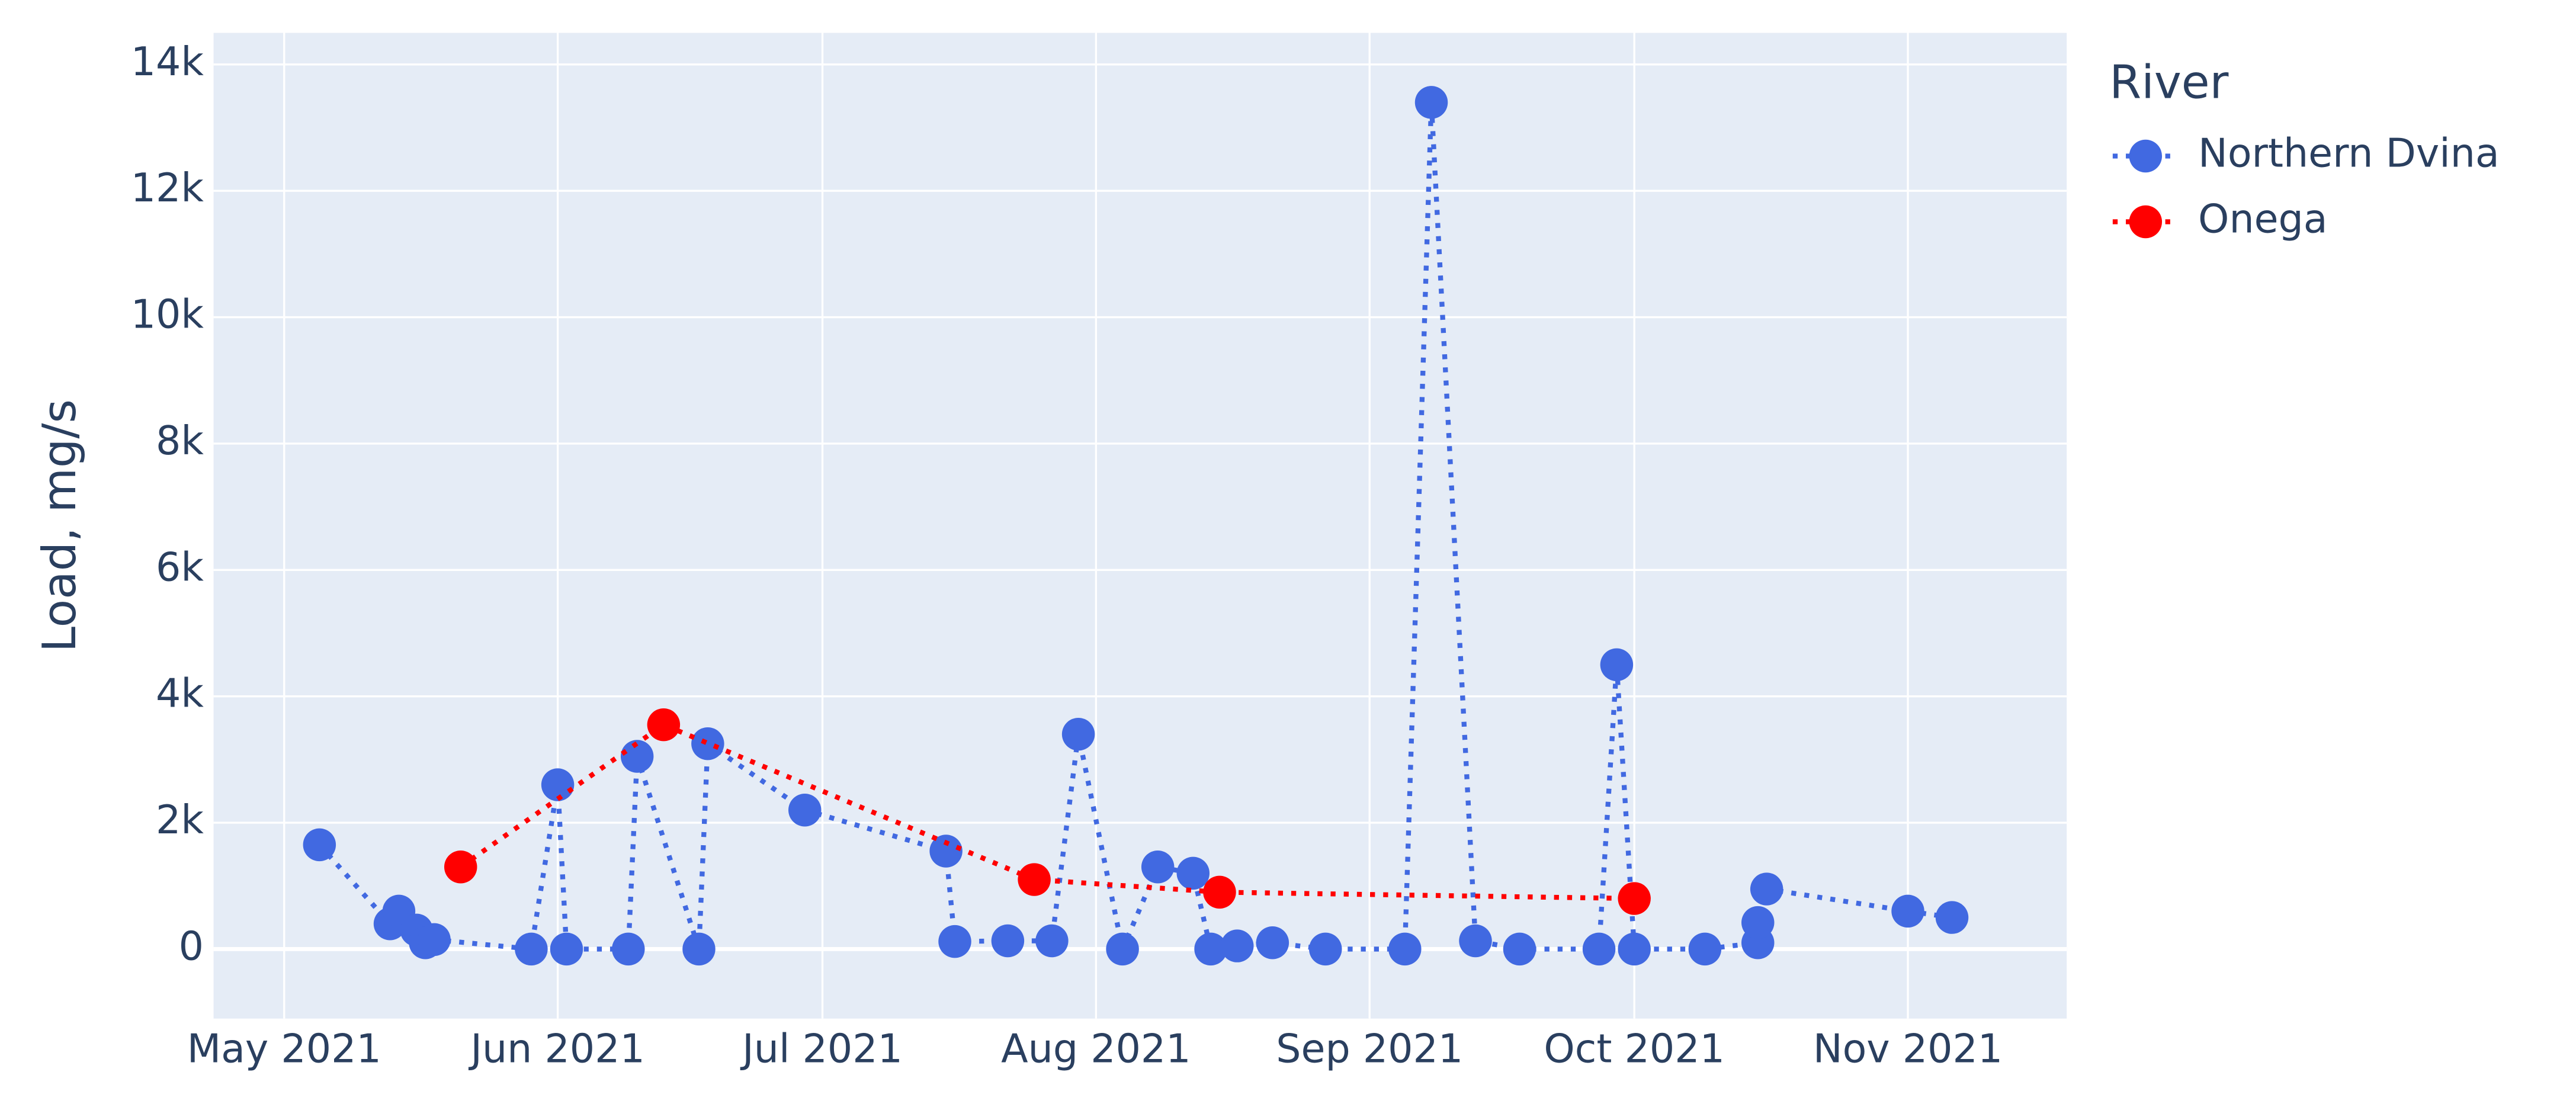  What do you see at coordinates (2168, 83) in the screenshot?
I see `legend-title: River` at bounding box center [2168, 83].